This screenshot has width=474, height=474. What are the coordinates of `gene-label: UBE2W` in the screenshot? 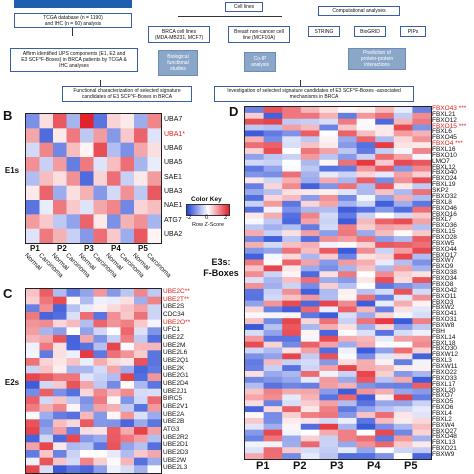 It's located at (175, 460).